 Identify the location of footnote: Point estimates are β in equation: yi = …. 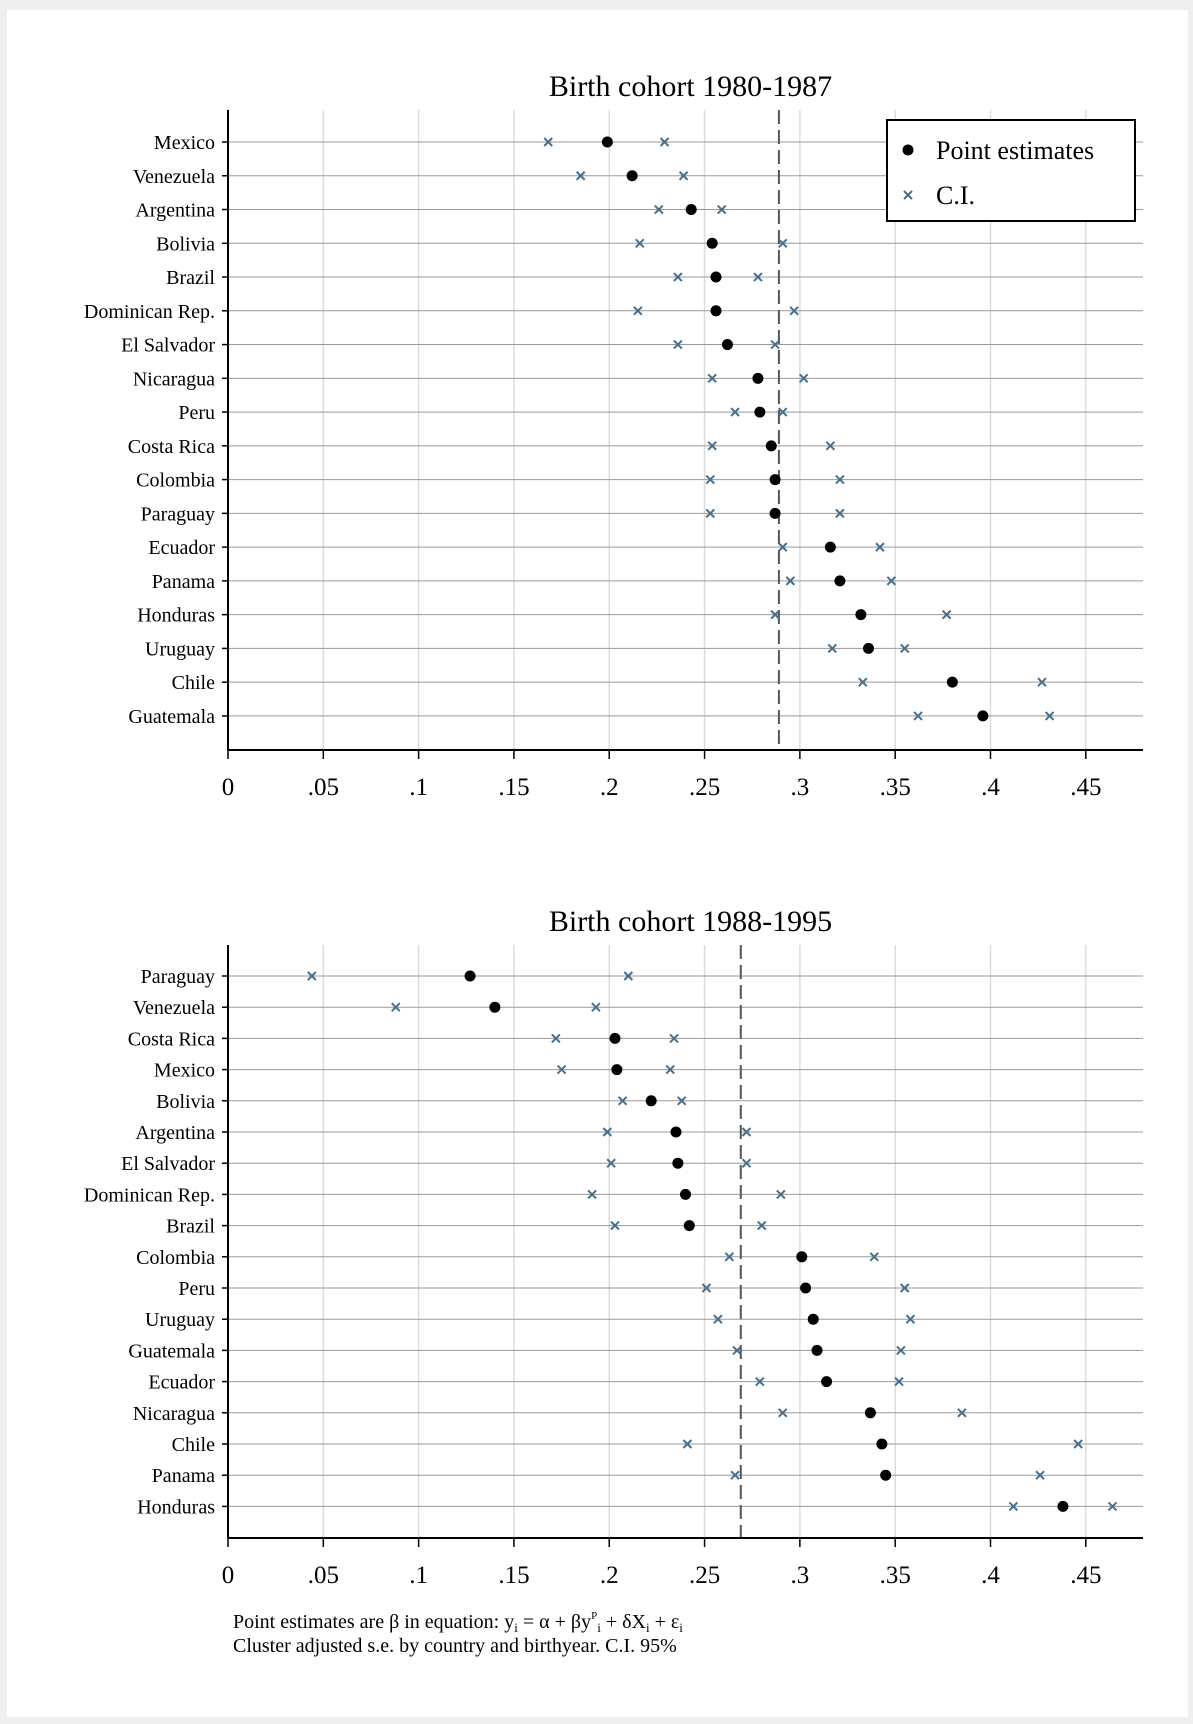
(458, 1633).